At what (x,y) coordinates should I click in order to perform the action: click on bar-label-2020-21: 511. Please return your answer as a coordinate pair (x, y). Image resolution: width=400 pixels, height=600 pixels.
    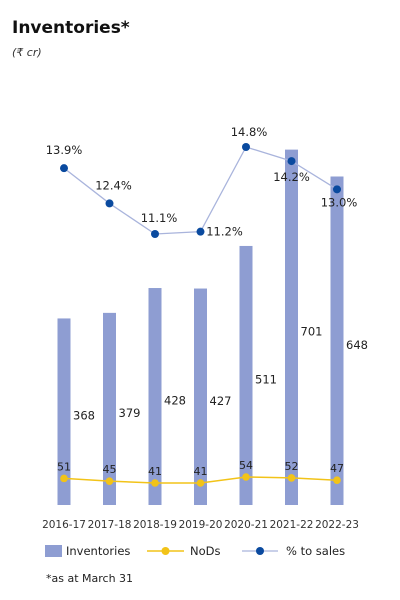
    Looking at the image, I should click on (266, 379).